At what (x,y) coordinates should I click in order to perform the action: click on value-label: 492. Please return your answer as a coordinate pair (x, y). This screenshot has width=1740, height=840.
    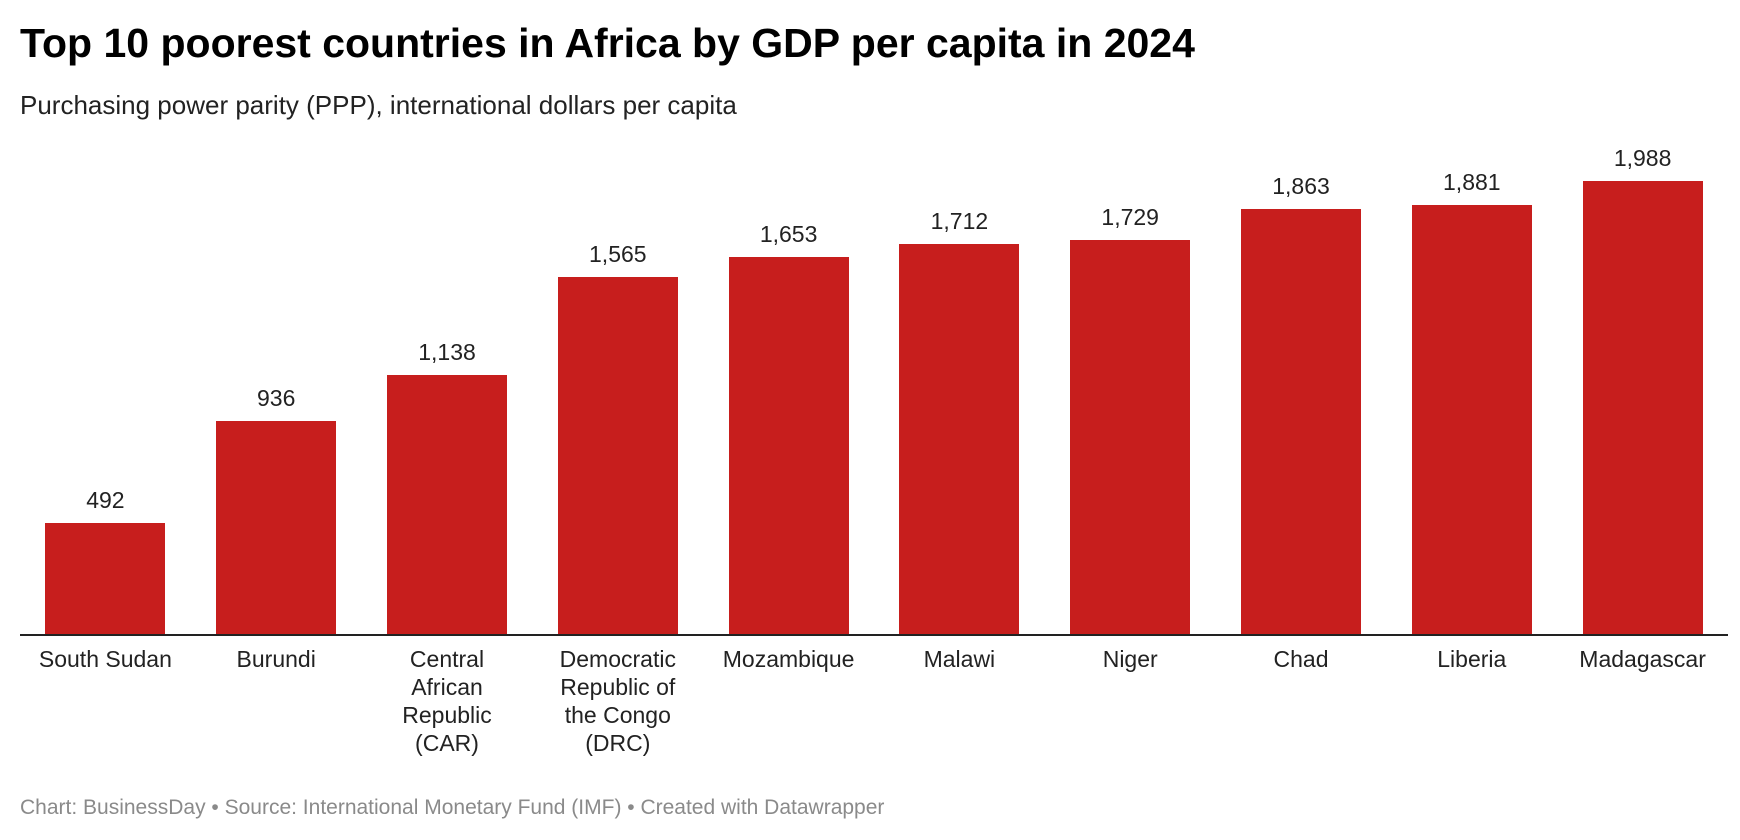
    Looking at the image, I should click on (105, 499).